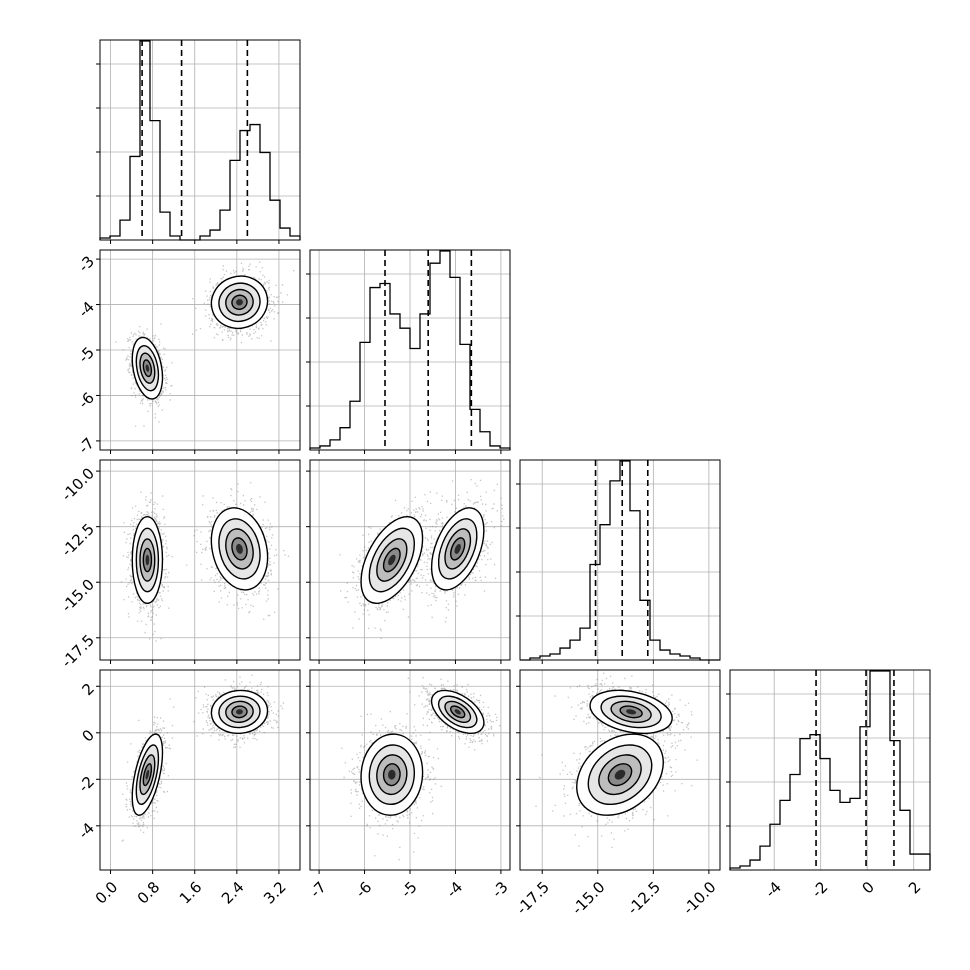  Describe the element at coordinates (86, 445) in the screenshot. I see `y-tick-label: -7` at that location.